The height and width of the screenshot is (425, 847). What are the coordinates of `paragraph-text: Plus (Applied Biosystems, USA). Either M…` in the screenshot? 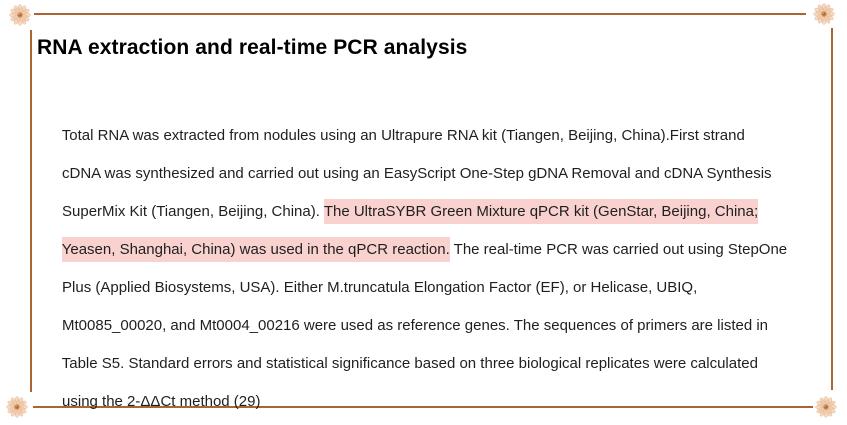 It's located at (380, 287).